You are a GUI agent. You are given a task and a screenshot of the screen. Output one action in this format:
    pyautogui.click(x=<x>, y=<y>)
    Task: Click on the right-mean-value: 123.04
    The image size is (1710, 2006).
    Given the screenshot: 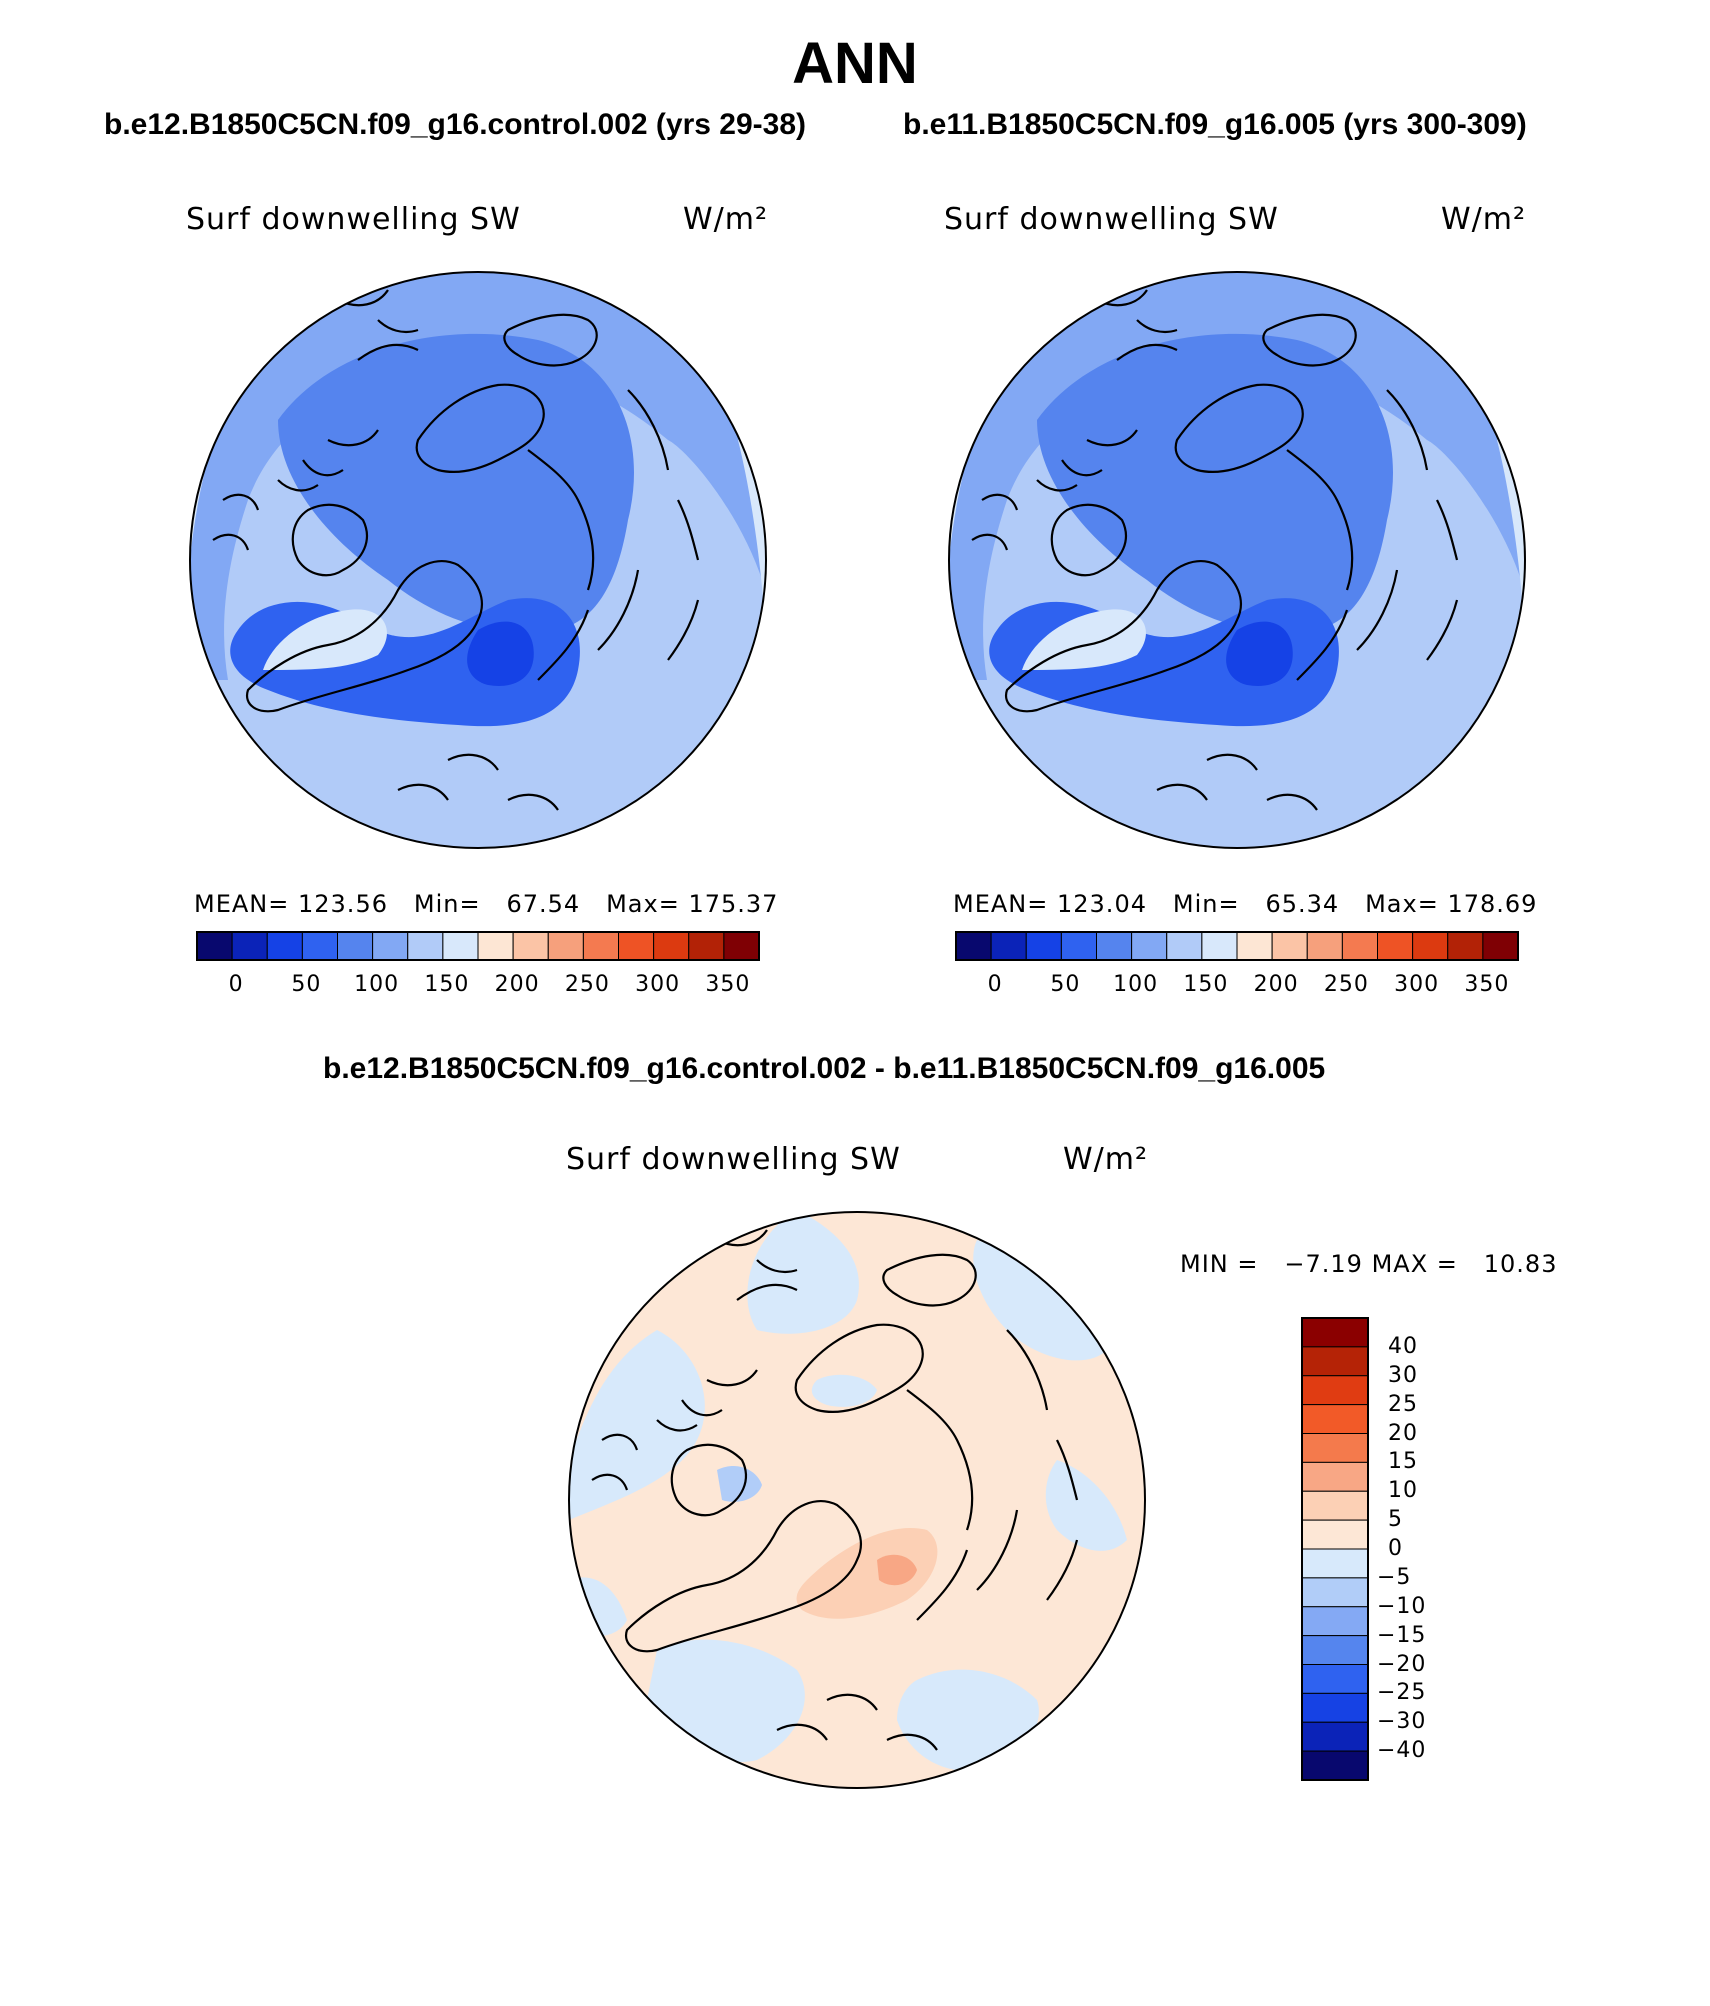 What is the action you would take?
    pyautogui.click(x=1102, y=904)
    